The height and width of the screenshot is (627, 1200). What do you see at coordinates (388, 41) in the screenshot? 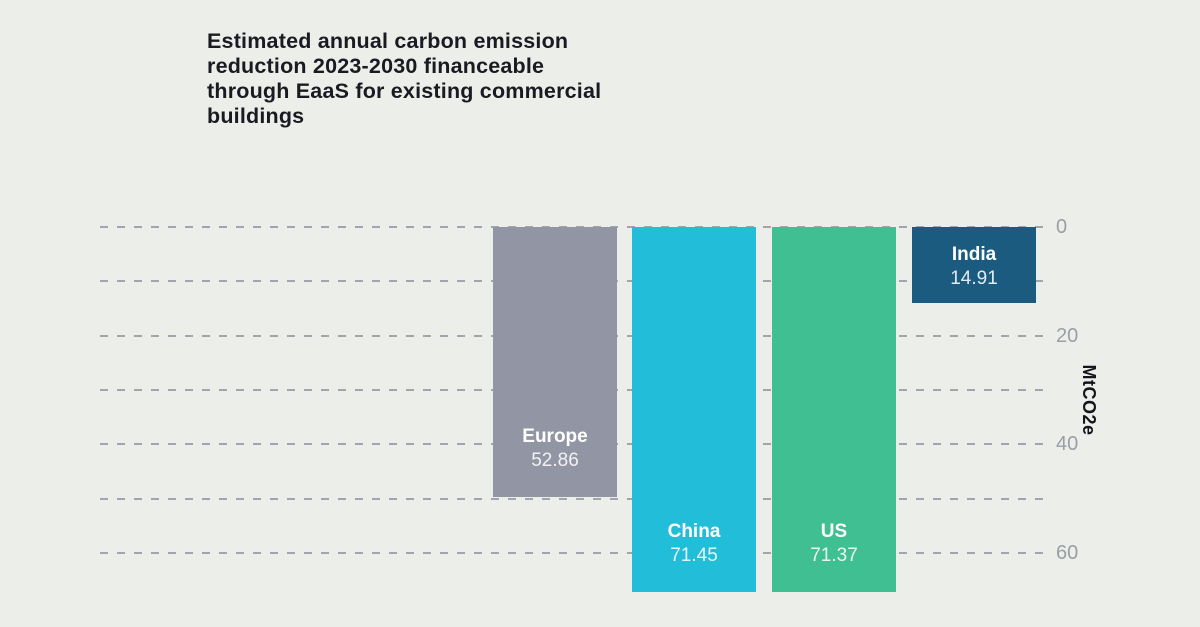
I see `chart-title-line: Estimated annual carbon emission` at bounding box center [388, 41].